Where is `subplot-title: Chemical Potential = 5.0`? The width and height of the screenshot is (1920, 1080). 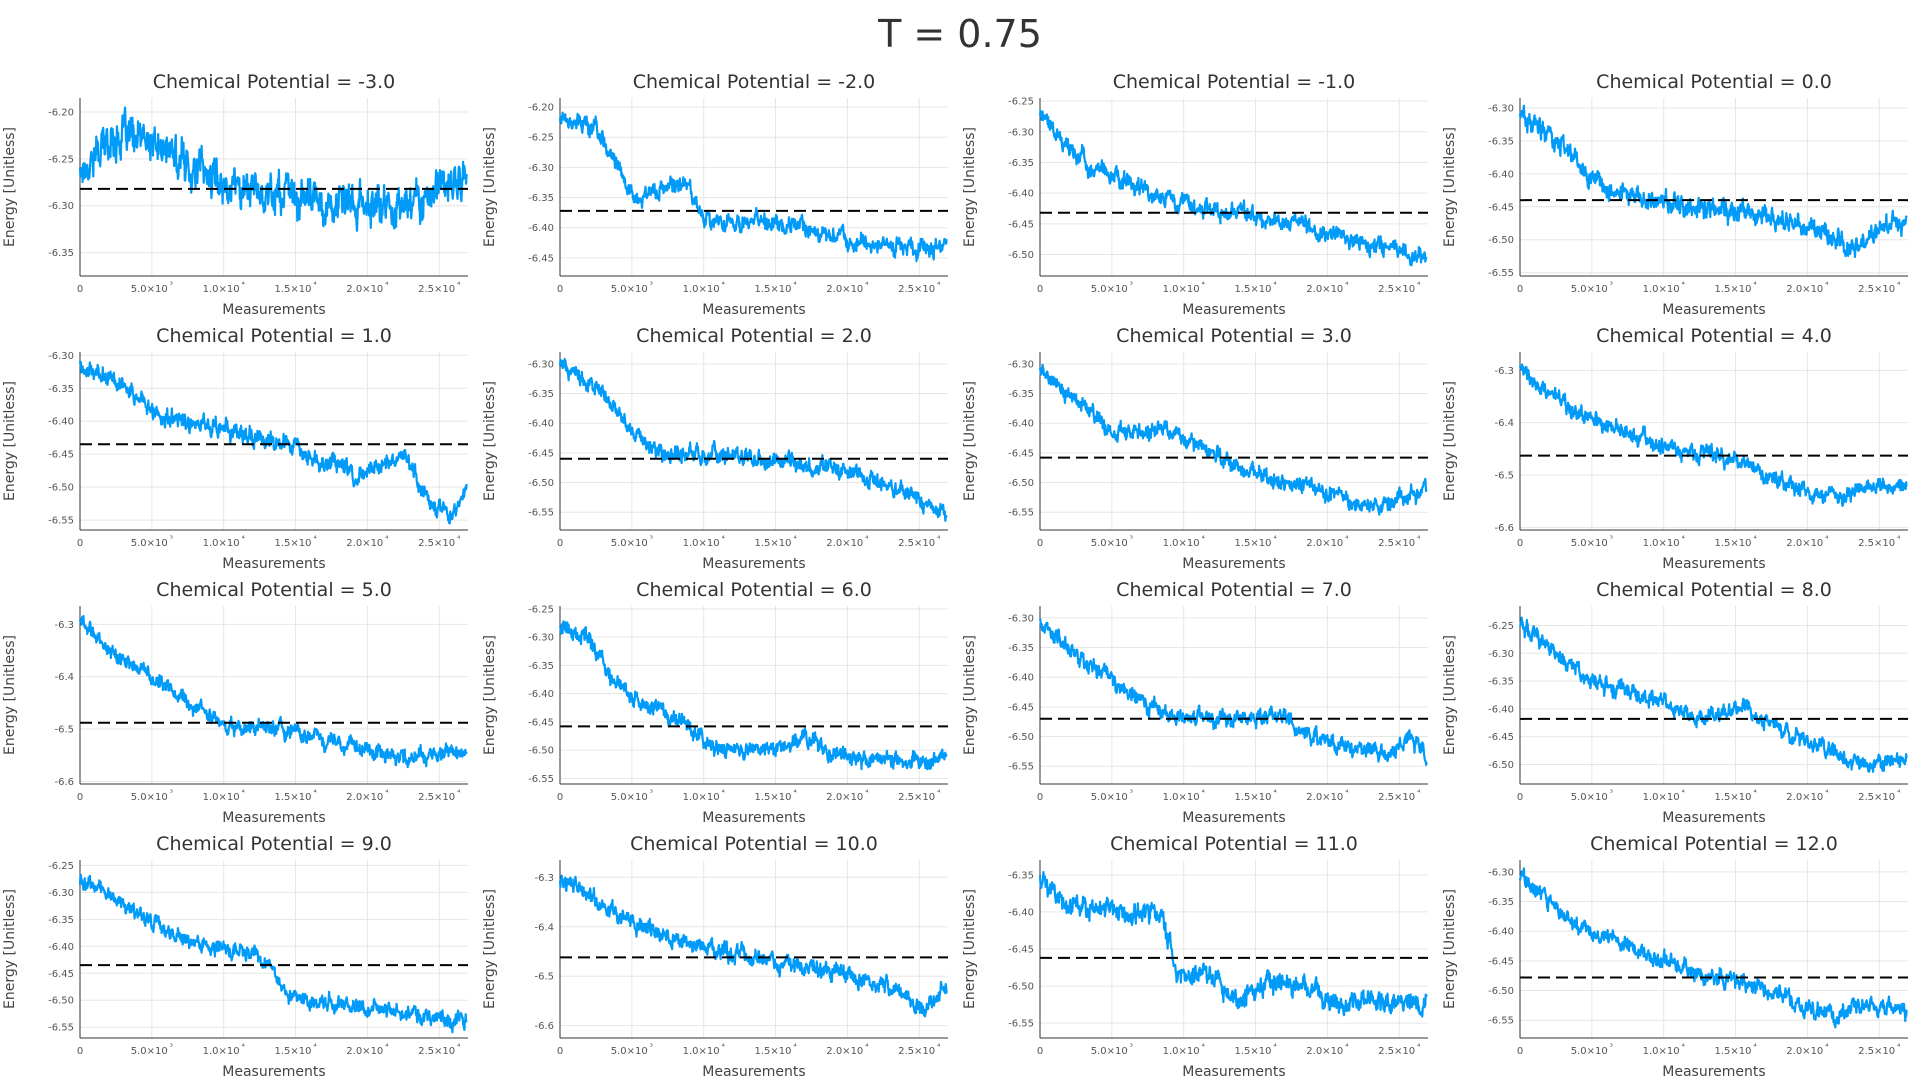 subplot-title: Chemical Potential = 5.0 is located at coordinates (274, 590).